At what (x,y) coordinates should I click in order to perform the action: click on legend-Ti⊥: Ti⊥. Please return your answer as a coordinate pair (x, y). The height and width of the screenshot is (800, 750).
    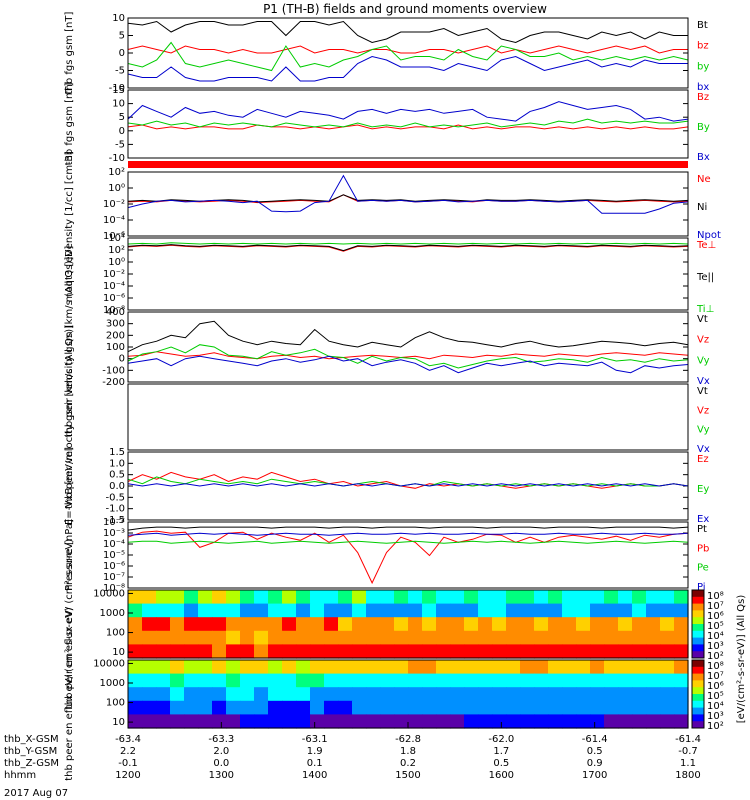
    Looking at the image, I should click on (705, 309).